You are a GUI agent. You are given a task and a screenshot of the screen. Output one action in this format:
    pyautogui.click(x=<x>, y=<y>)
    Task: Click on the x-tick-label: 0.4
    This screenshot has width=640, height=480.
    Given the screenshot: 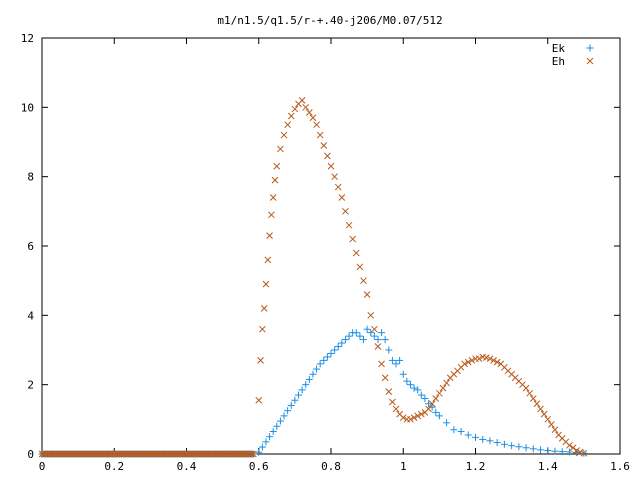 What is the action you would take?
    pyautogui.click(x=187, y=466)
    